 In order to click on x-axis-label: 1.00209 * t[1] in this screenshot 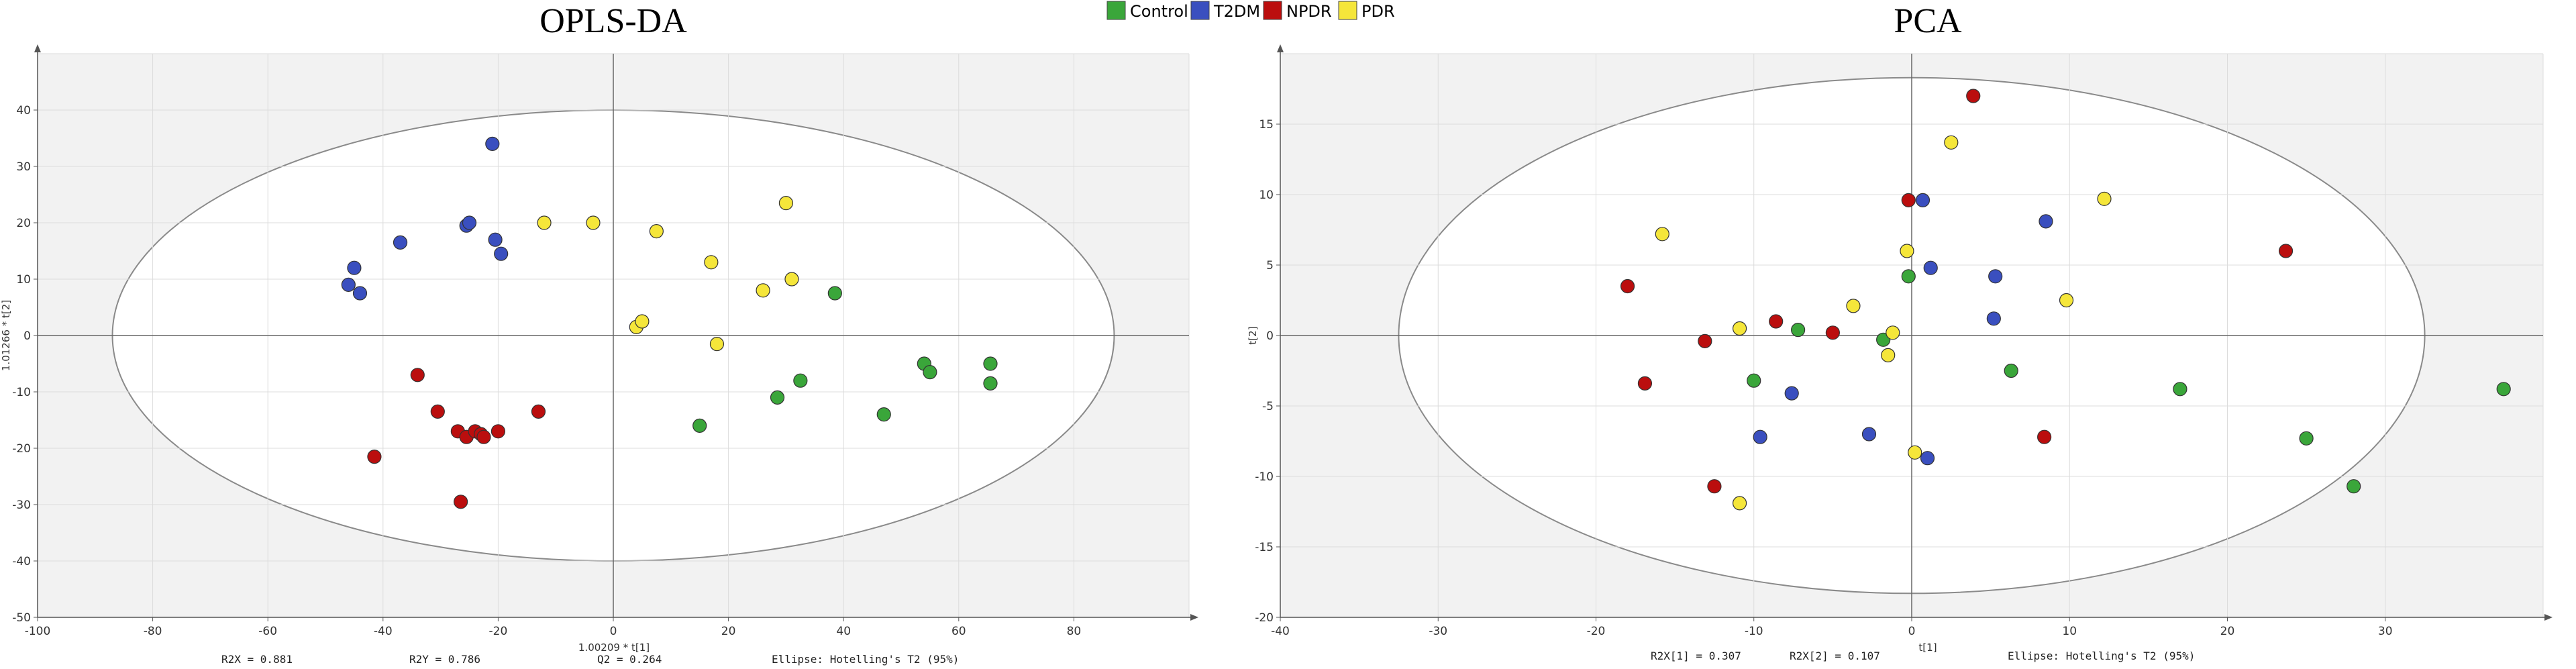, I will do `click(614, 647)`.